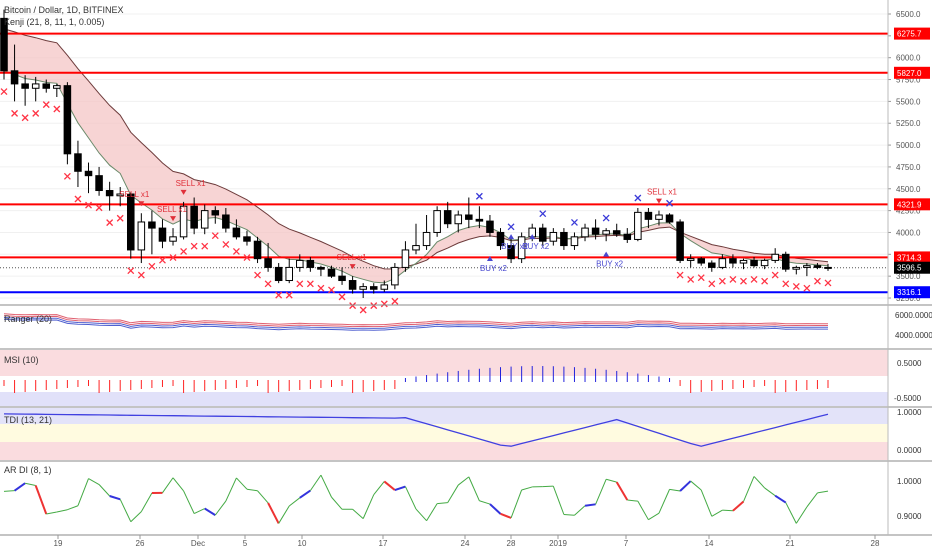 The width and height of the screenshot is (932, 555). What do you see at coordinates (21, 360) in the screenshot?
I see `msi-title: MSI (10)` at bounding box center [21, 360].